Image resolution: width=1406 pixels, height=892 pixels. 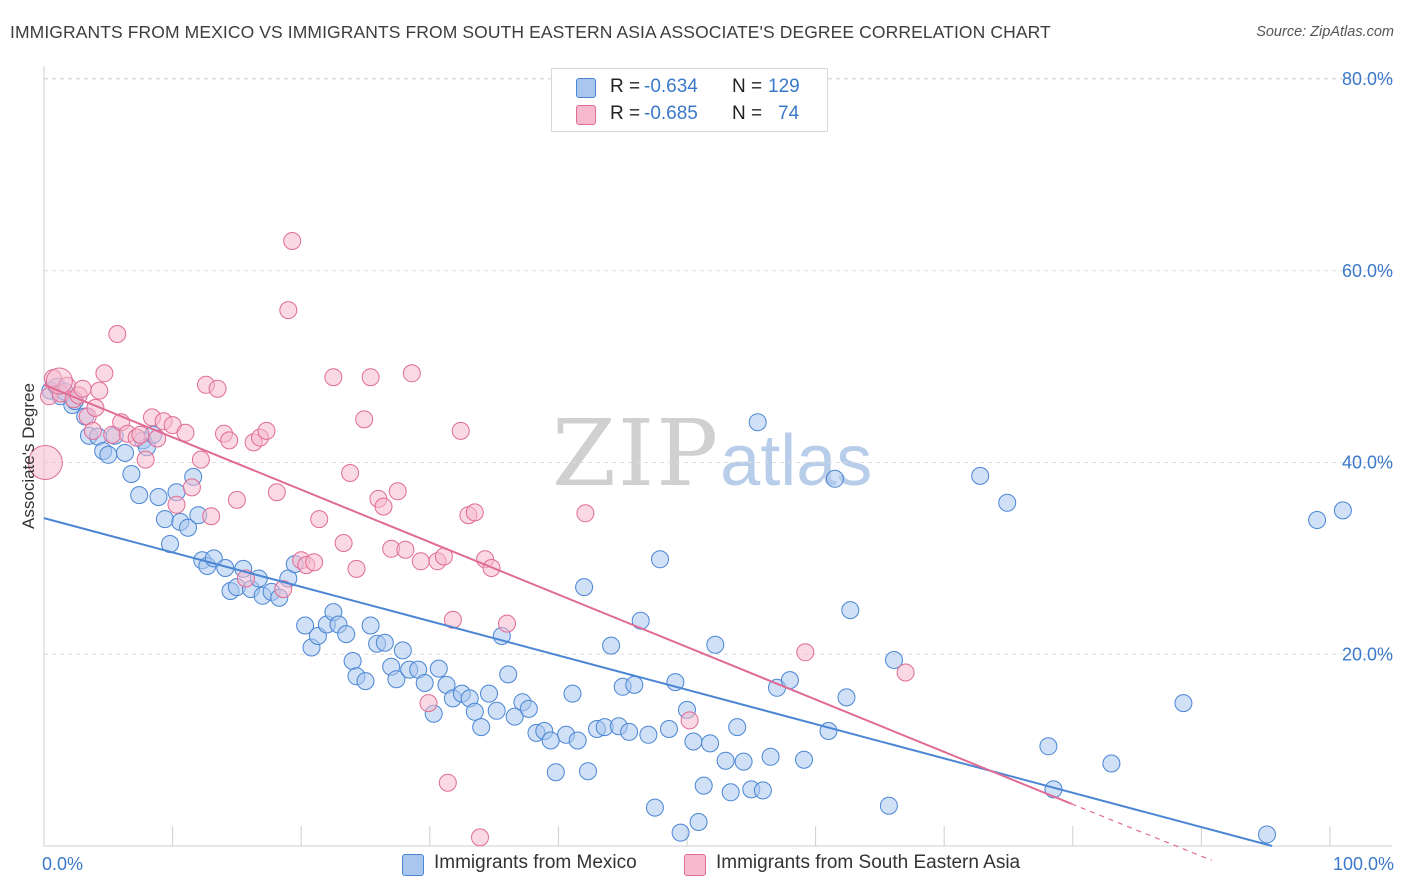 What do you see at coordinates (1141, 832) in the screenshot?
I see `trendline-extension` at bounding box center [1141, 832].